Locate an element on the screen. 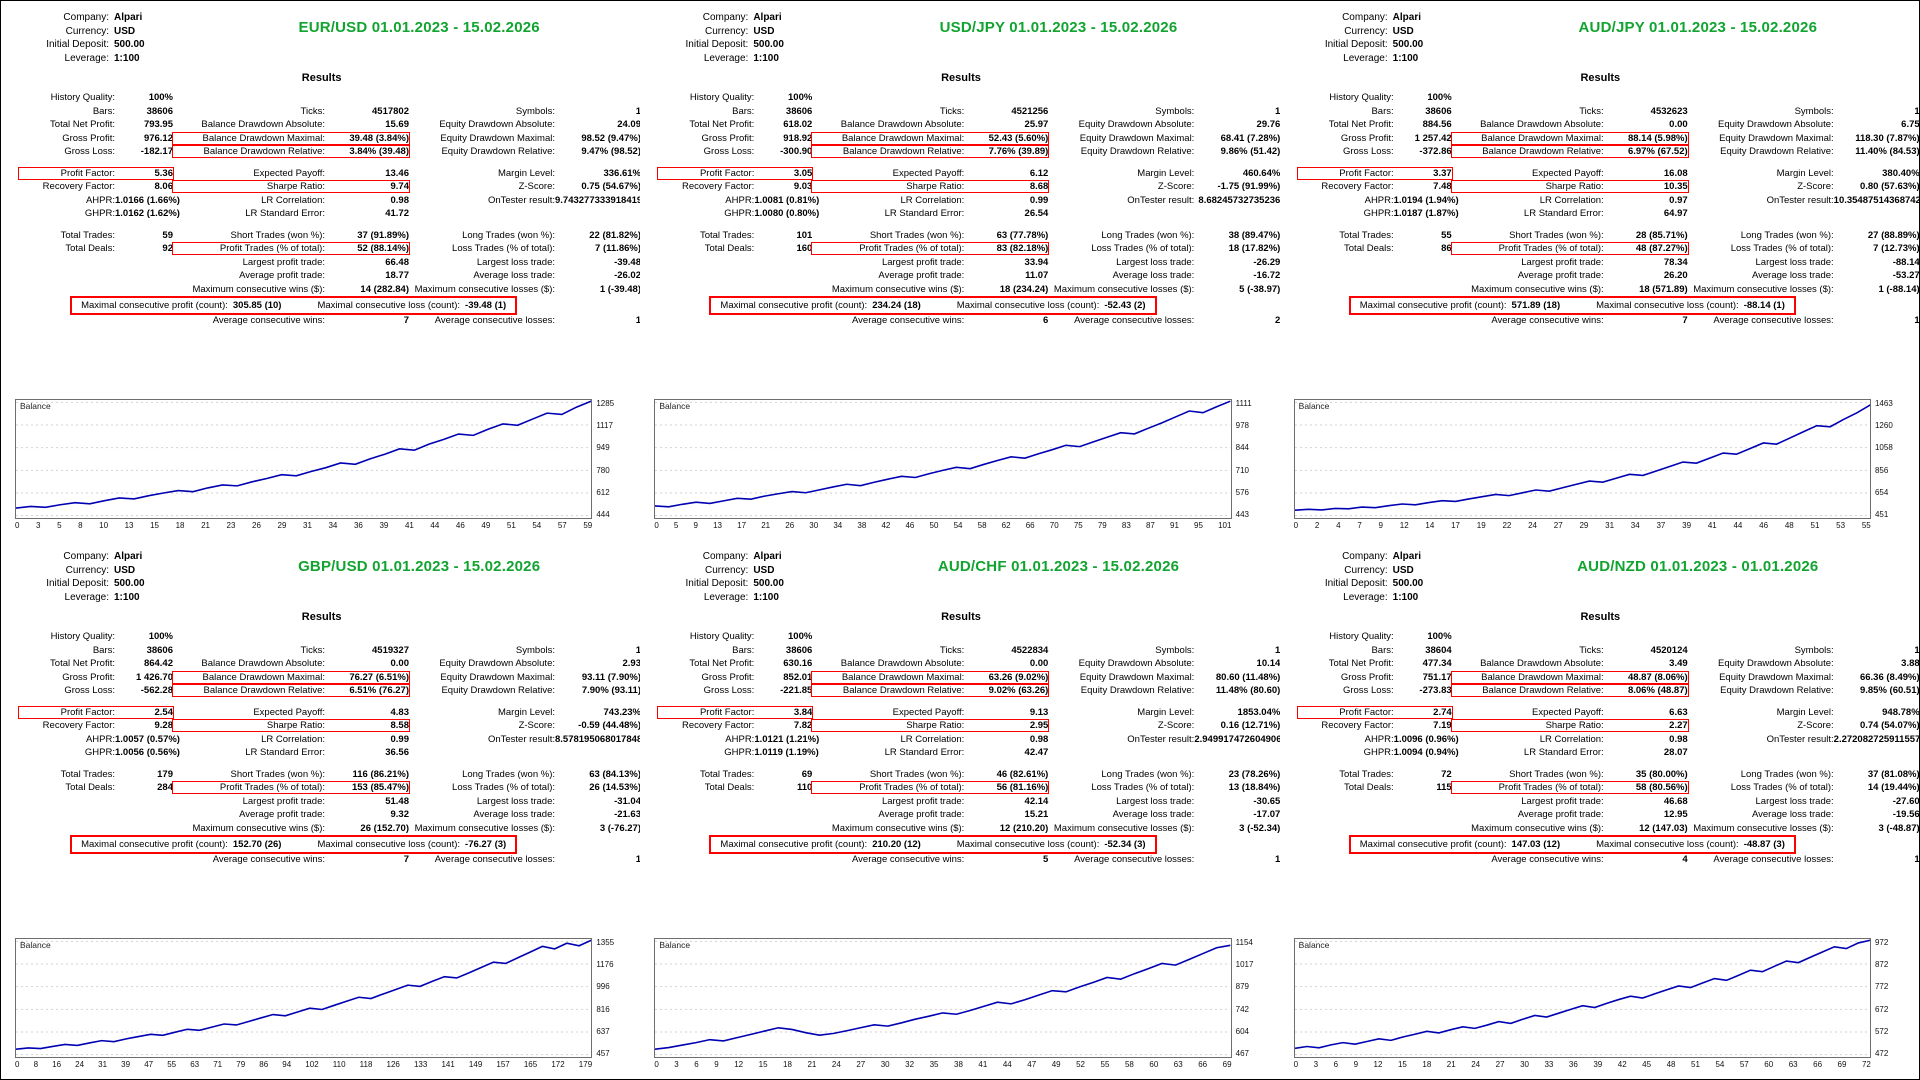 The width and height of the screenshot is (1920, 1080). stat-value: 4517802 is located at coordinates (390, 111).